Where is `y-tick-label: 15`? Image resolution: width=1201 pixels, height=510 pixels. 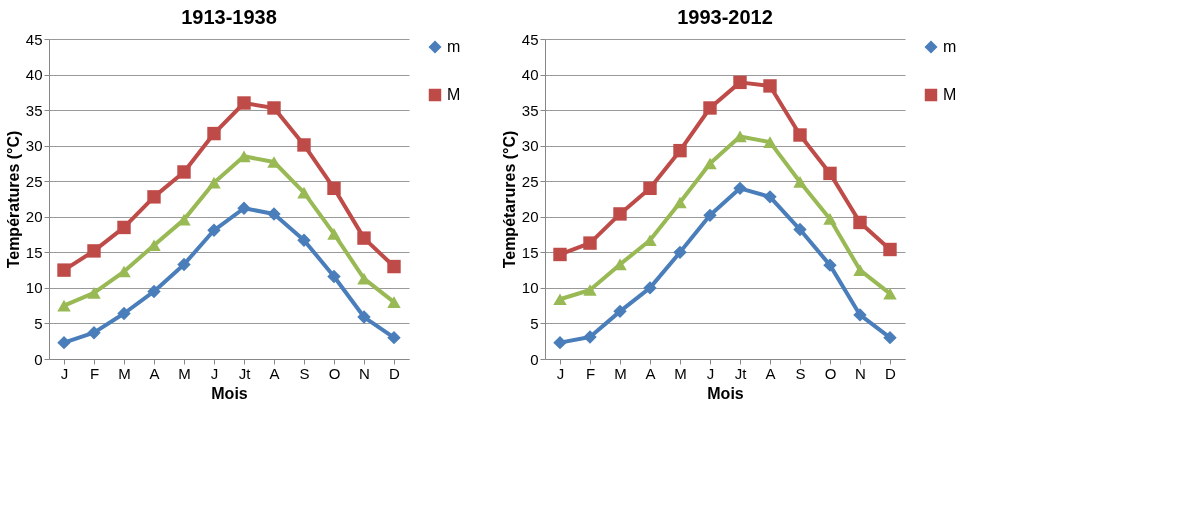
y-tick-label: 15 is located at coordinates (530, 252).